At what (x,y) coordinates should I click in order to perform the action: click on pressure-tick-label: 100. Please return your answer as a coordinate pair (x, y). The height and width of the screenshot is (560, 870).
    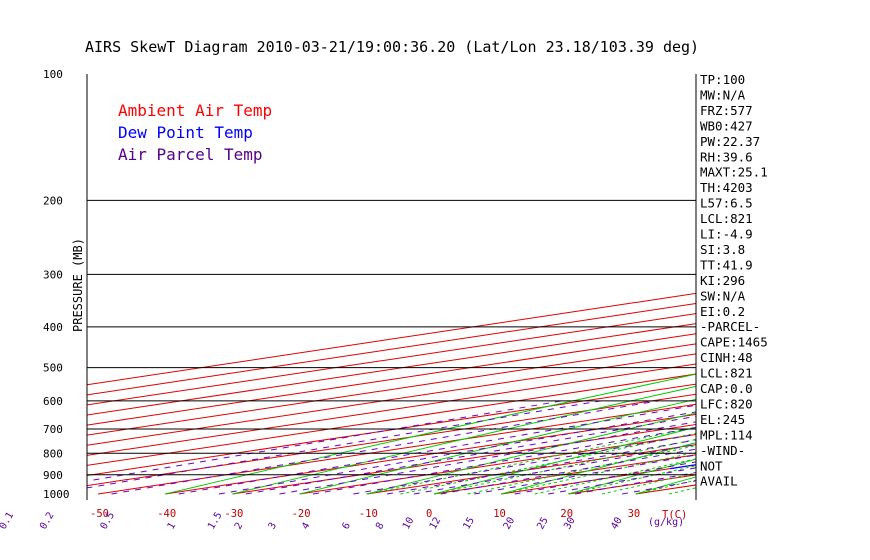
    Looking at the image, I should click on (53, 74).